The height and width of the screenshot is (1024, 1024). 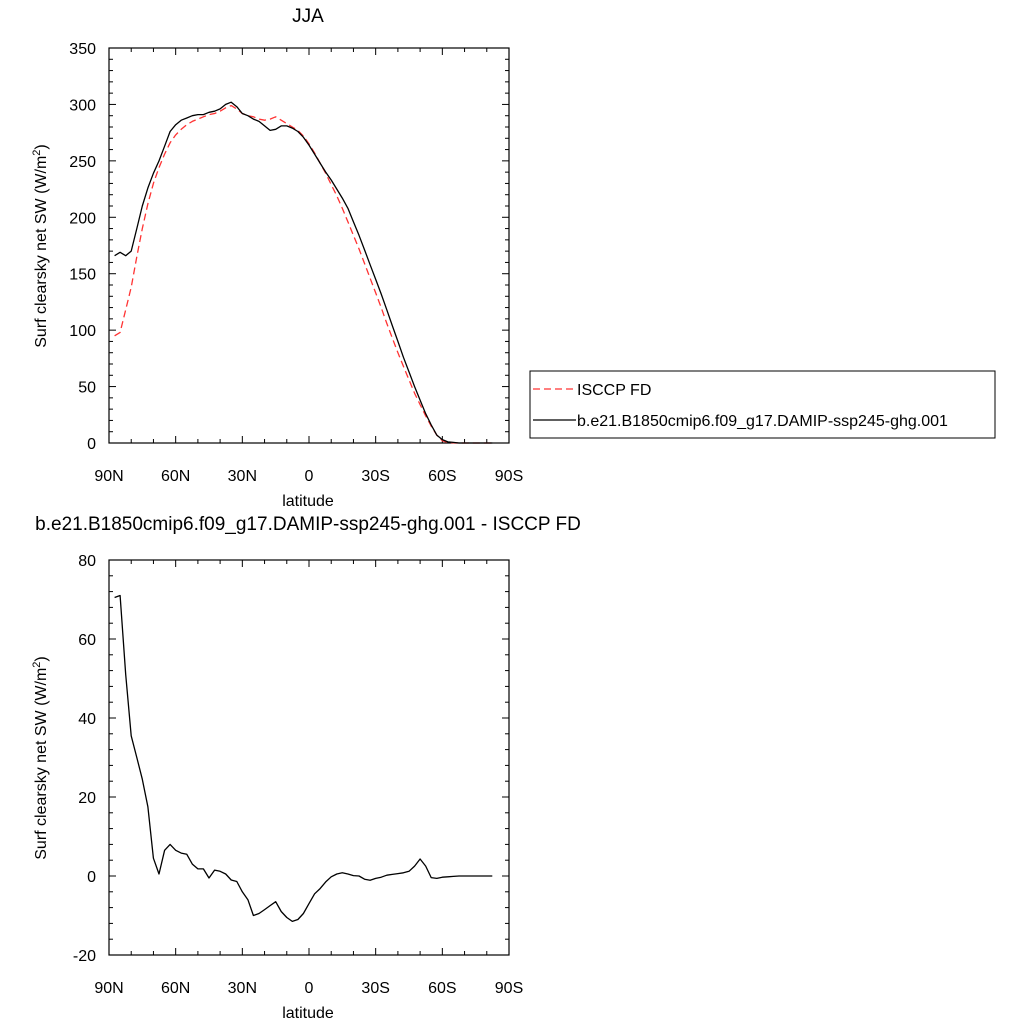 I want to click on y-tick-label: 150, so click(x=82, y=275).